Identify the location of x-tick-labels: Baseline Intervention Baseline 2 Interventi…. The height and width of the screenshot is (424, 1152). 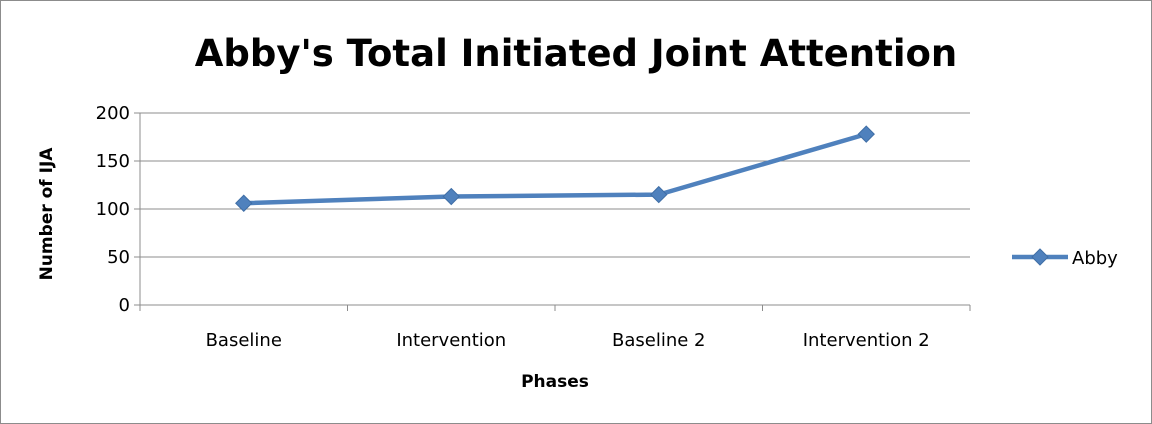
(568, 340).